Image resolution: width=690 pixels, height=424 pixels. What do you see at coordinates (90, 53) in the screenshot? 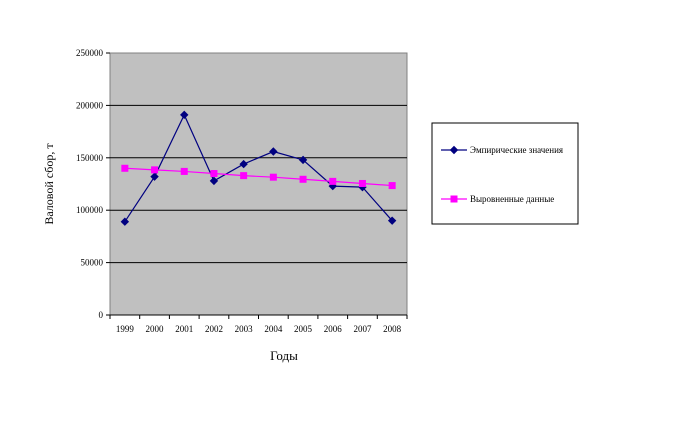
I see `y-tick-label: 250000` at bounding box center [90, 53].